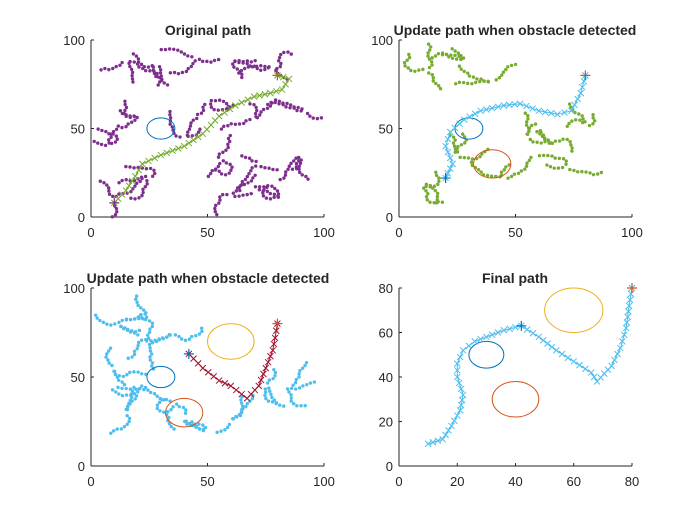 The image size is (700, 525). Describe the element at coordinates (208, 30) in the screenshot. I see `subplot-title: Original path` at that location.